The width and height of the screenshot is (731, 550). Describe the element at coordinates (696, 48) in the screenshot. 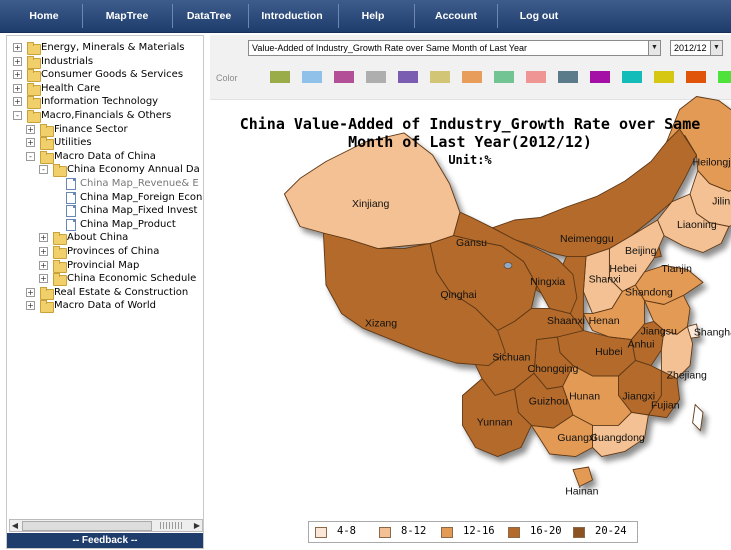

I see `period-select: 2012/12 ▼` at that location.